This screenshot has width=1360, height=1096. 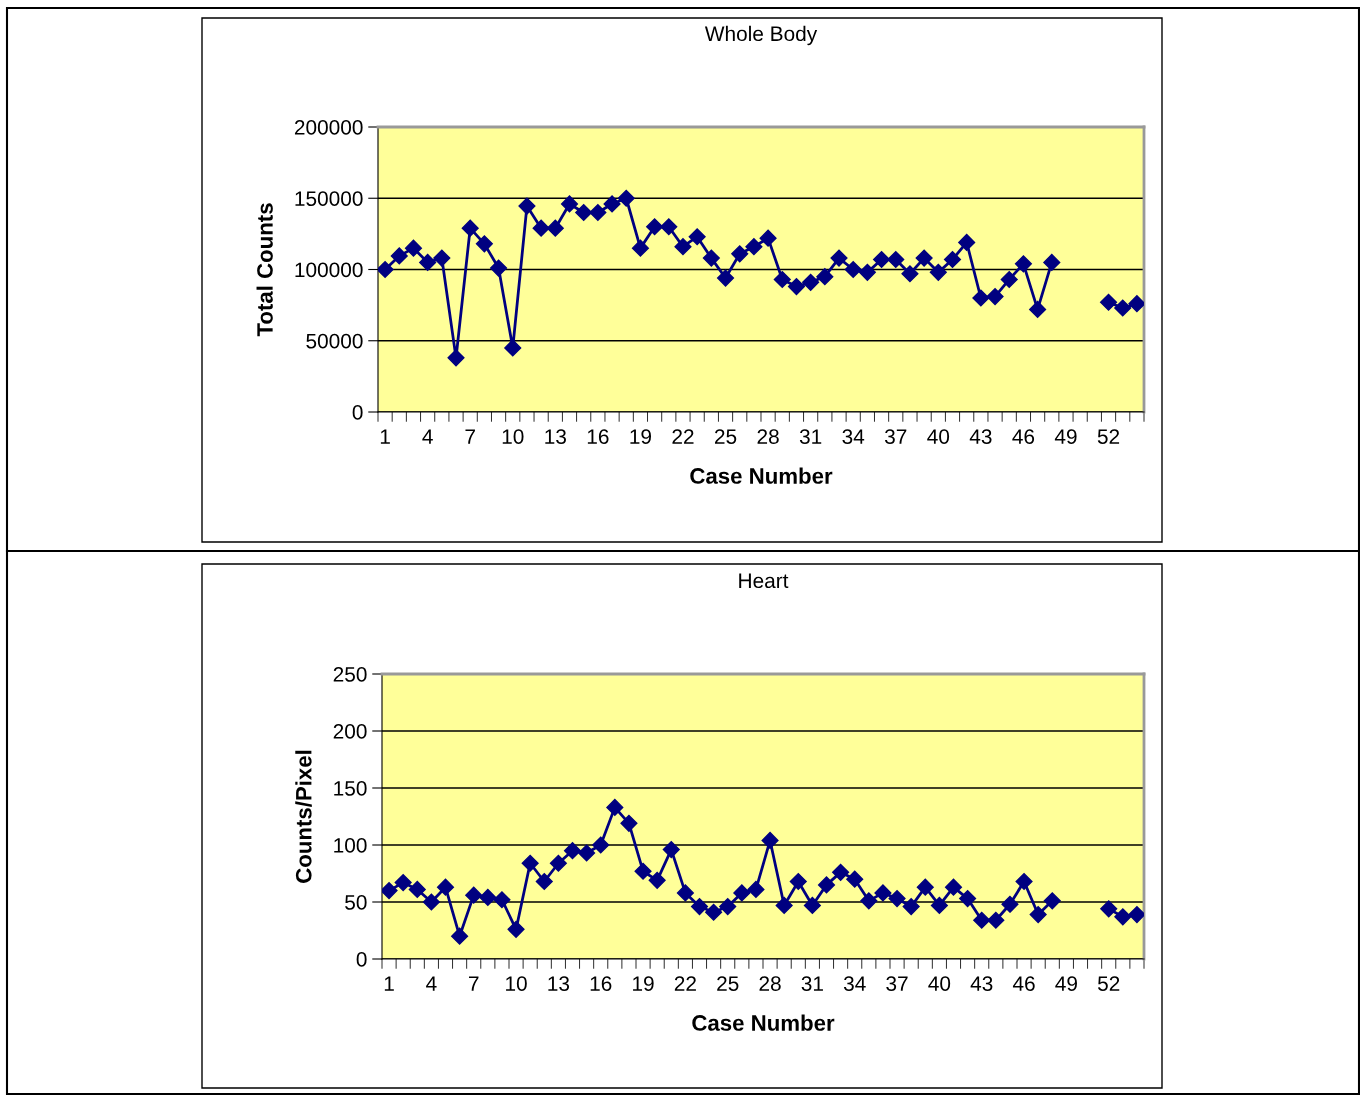 What do you see at coordinates (641, 436) in the screenshot?
I see `x-tick-label: 19` at bounding box center [641, 436].